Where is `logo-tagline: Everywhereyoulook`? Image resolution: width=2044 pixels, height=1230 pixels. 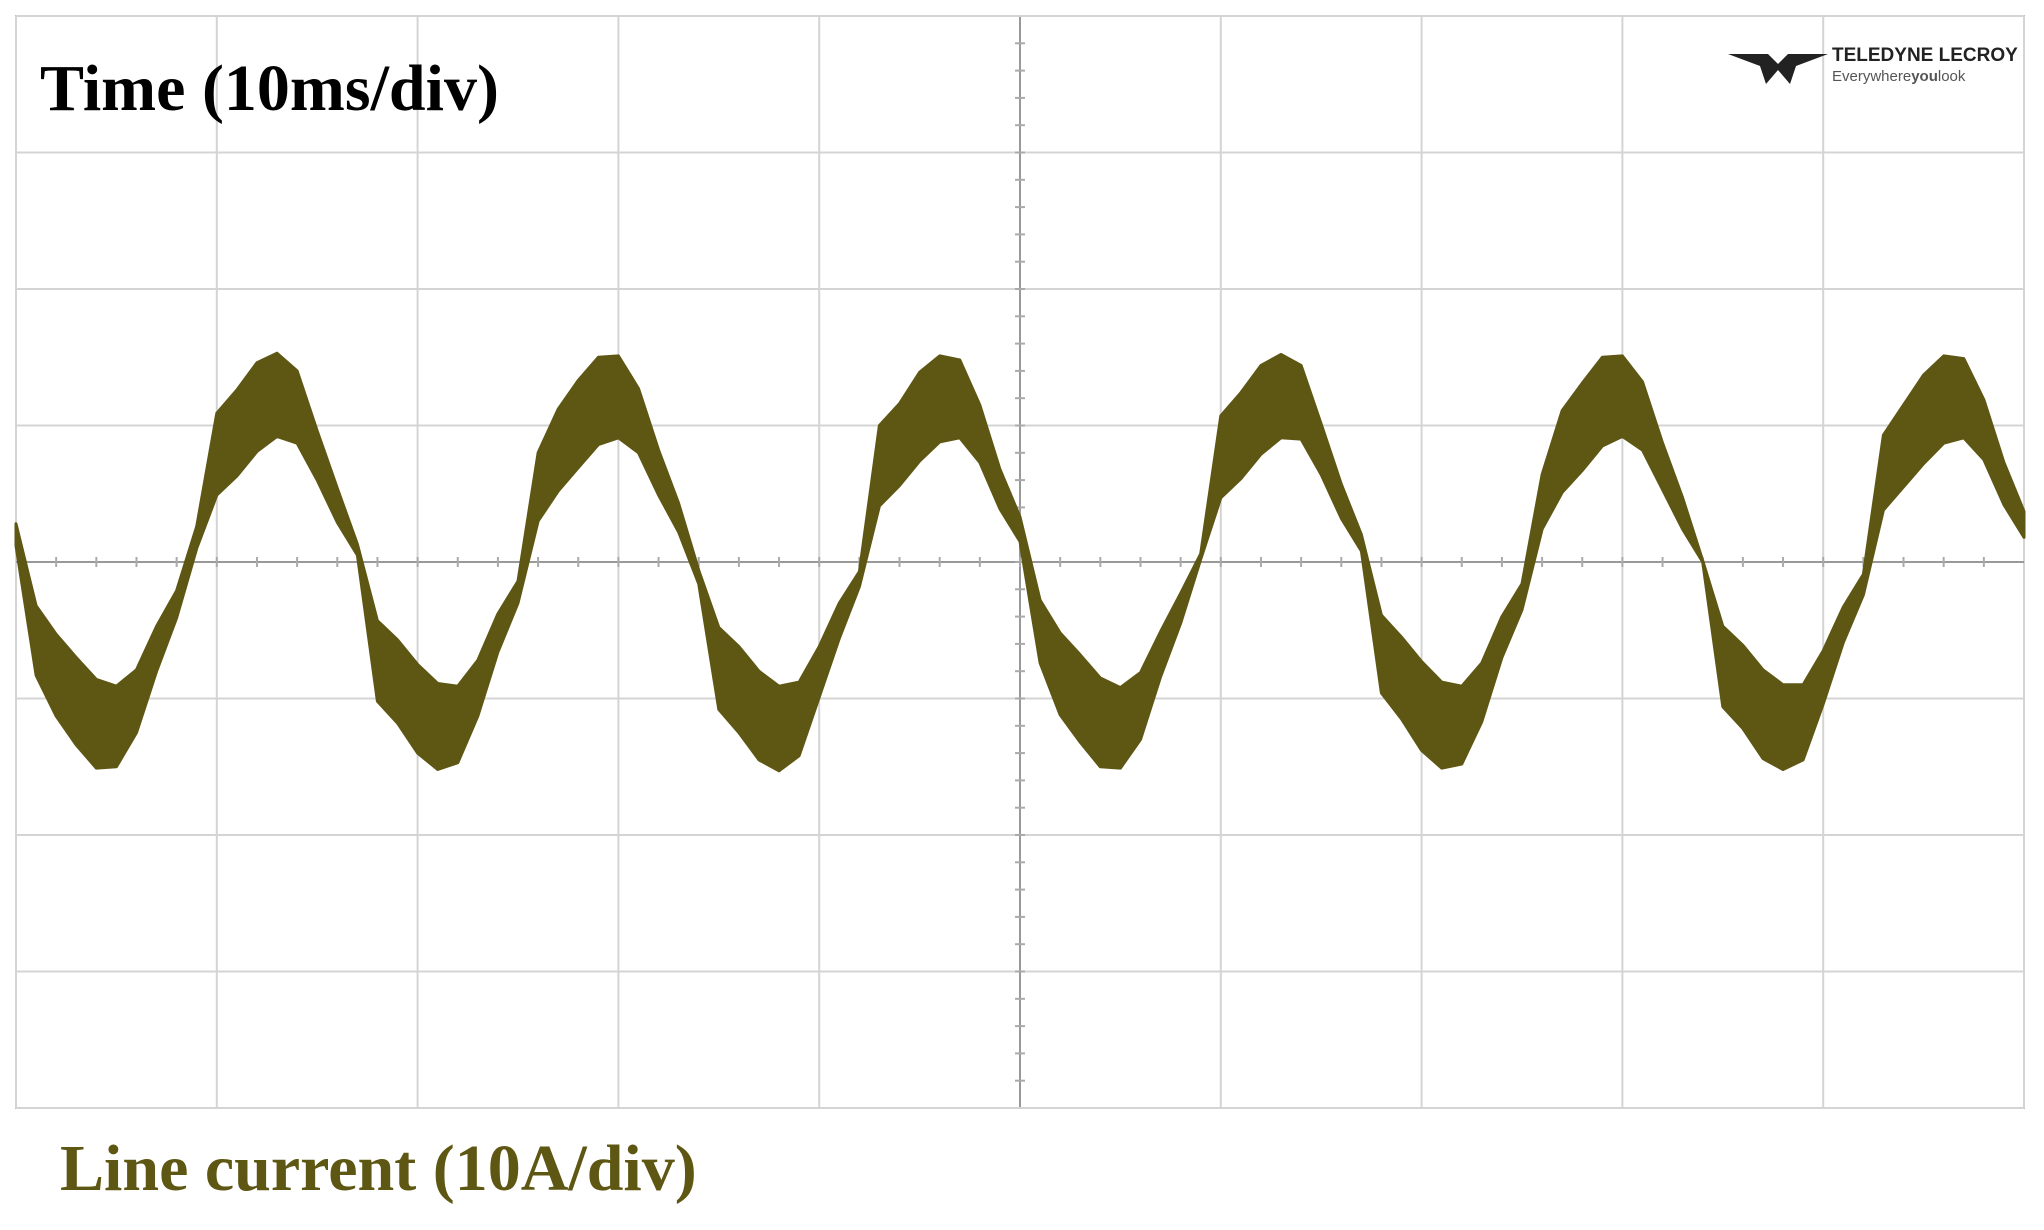
logo-tagline: Everywhereyoulook is located at coordinates (1899, 76).